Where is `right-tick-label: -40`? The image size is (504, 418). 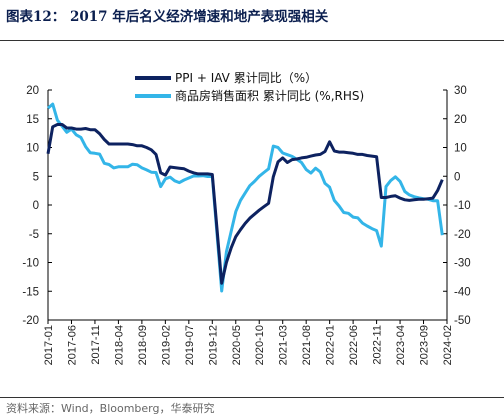 right-tick-label: -40 is located at coordinates (462, 292).